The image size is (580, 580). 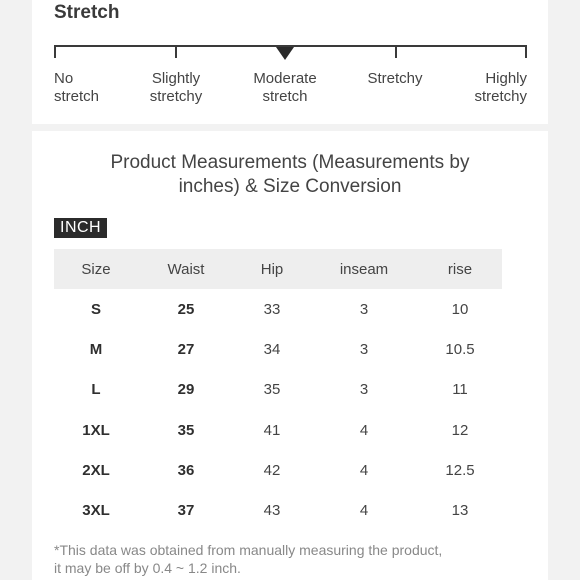 What do you see at coordinates (460, 269) in the screenshot?
I see `header-rise: rise` at bounding box center [460, 269].